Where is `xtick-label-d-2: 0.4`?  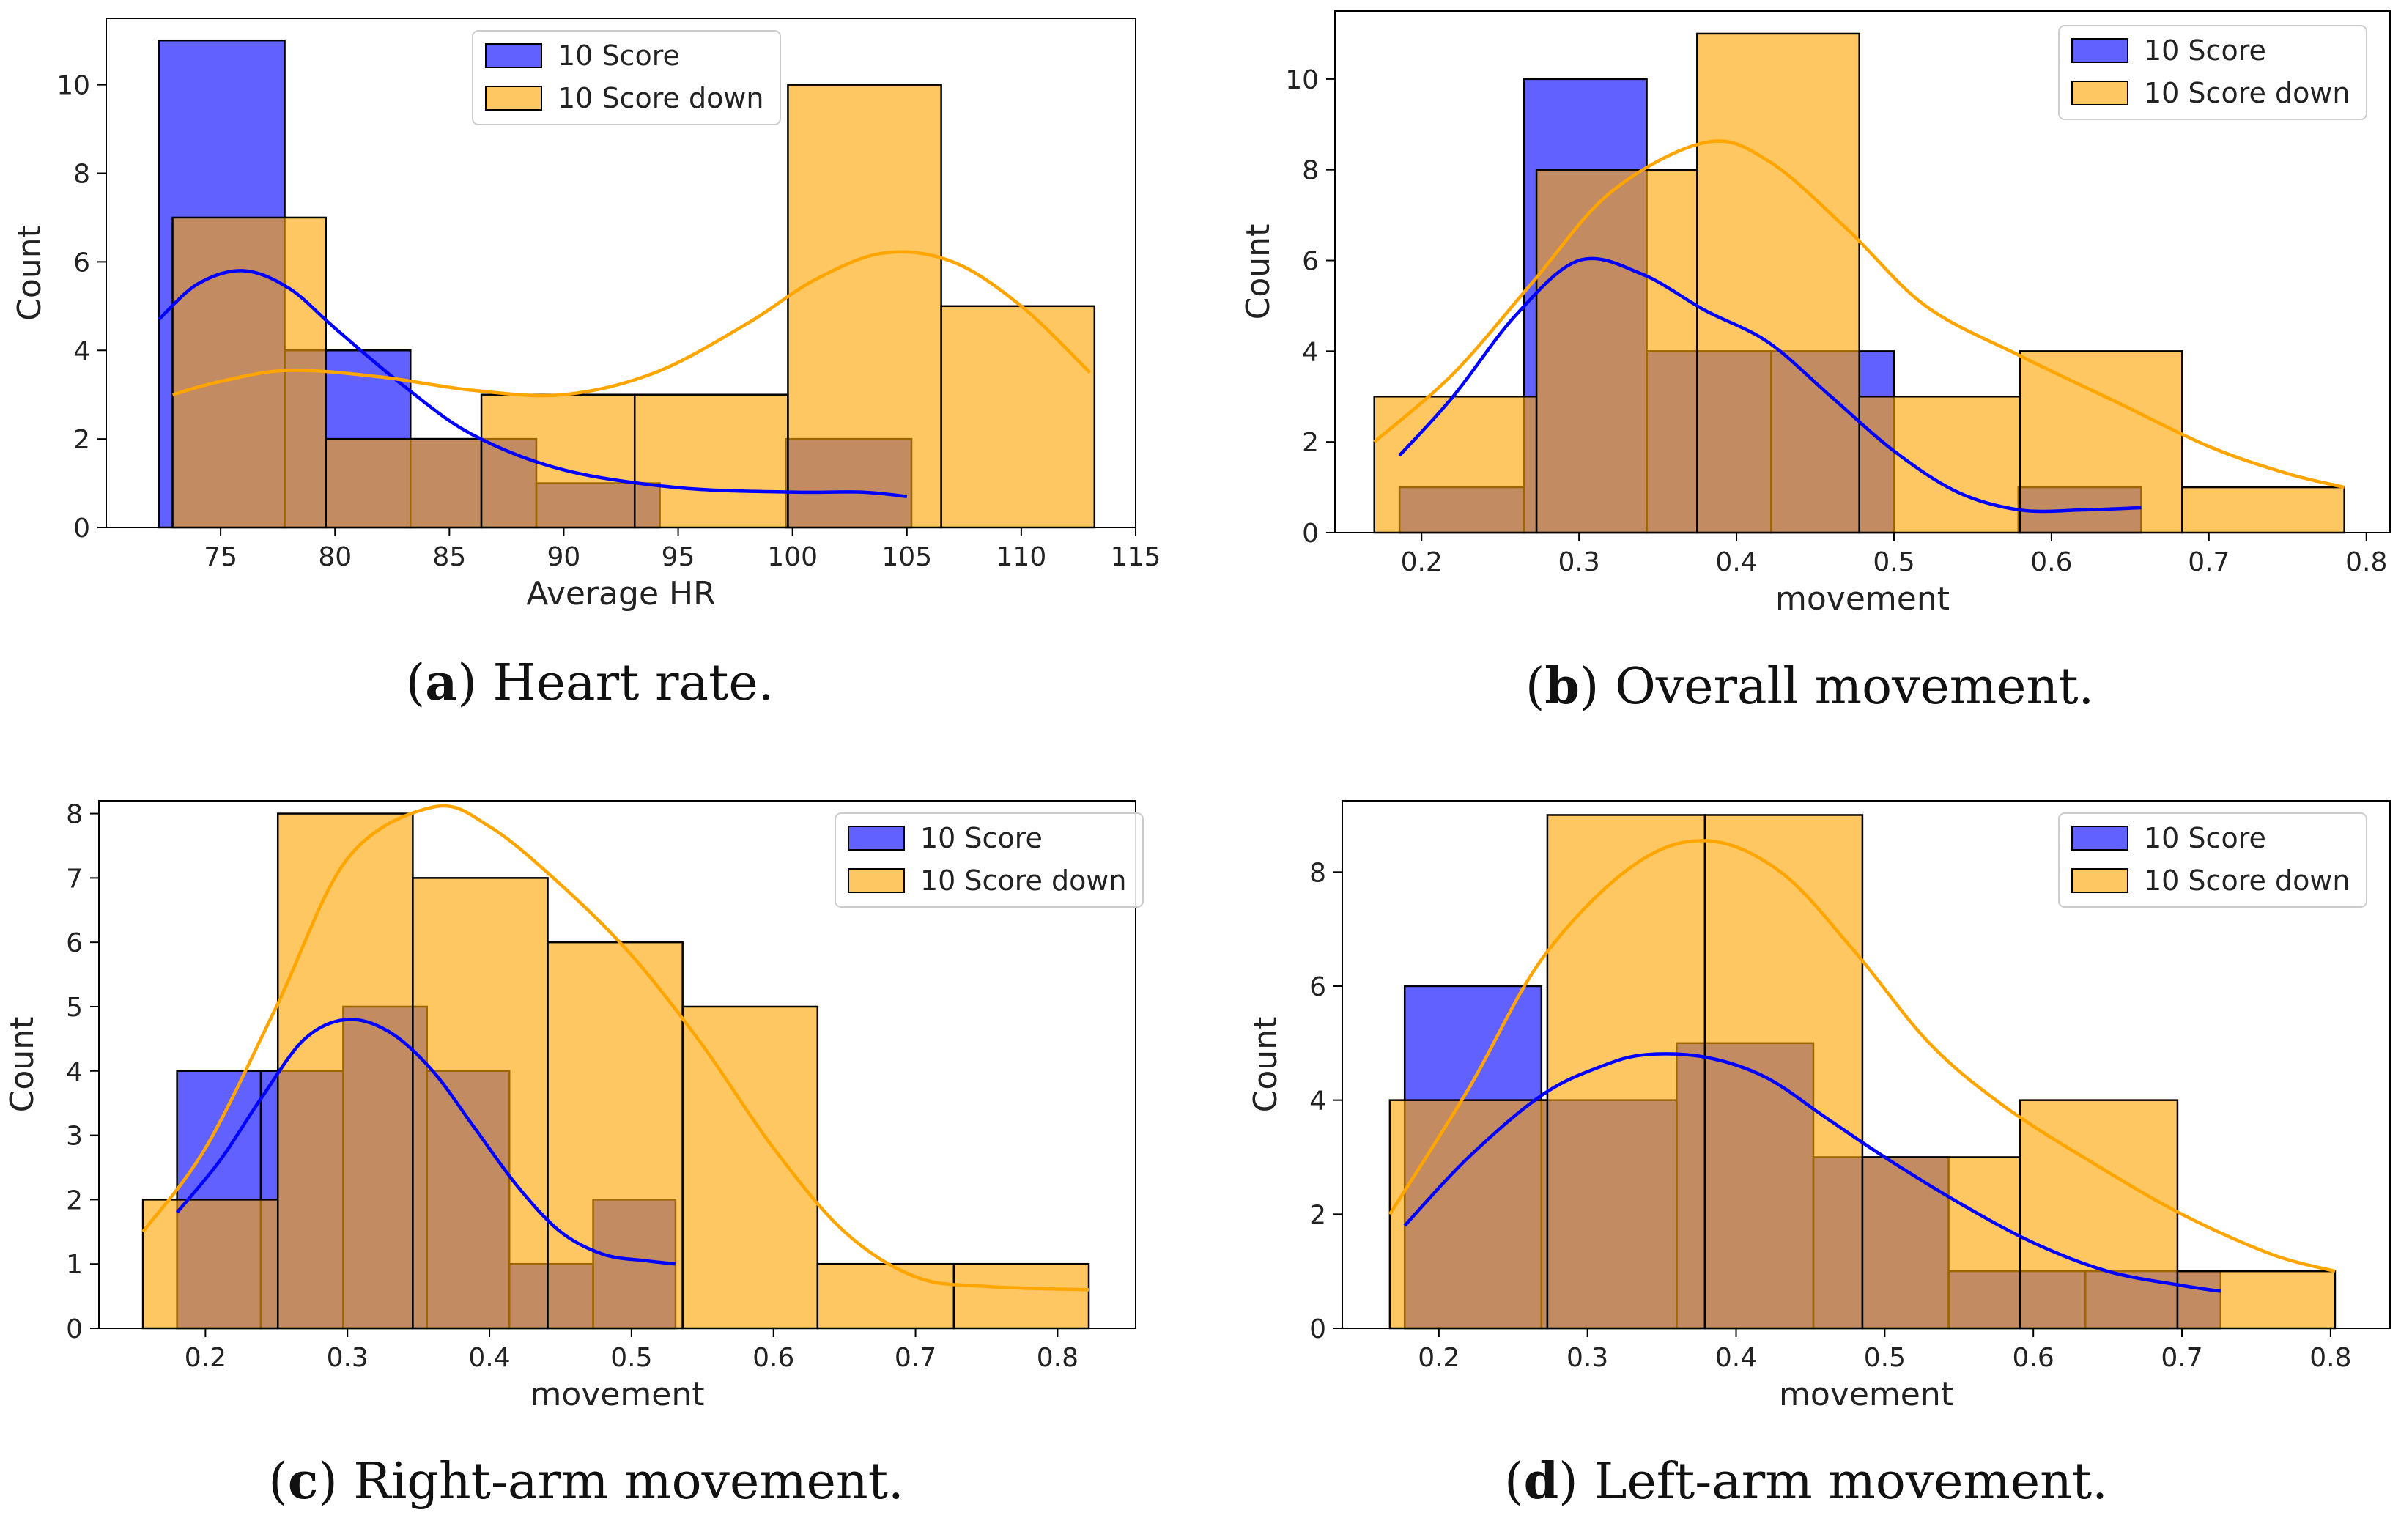
xtick-label-d-2: 0.4 is located at coordinates (1736, 1358).